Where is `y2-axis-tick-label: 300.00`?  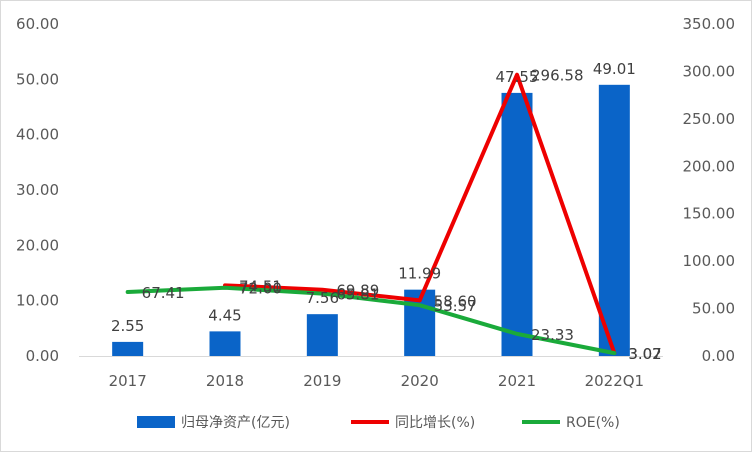 y2-axis-tick-label: 300.00 is located at coordinates (709, 71).